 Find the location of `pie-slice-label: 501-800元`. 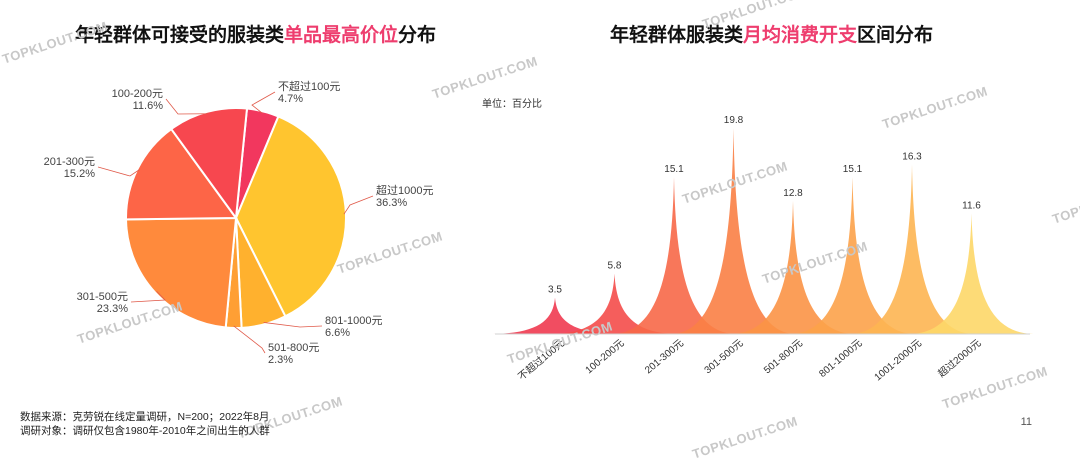

pie-slice-label: 501-800元 is located at coordinates (293, 348).